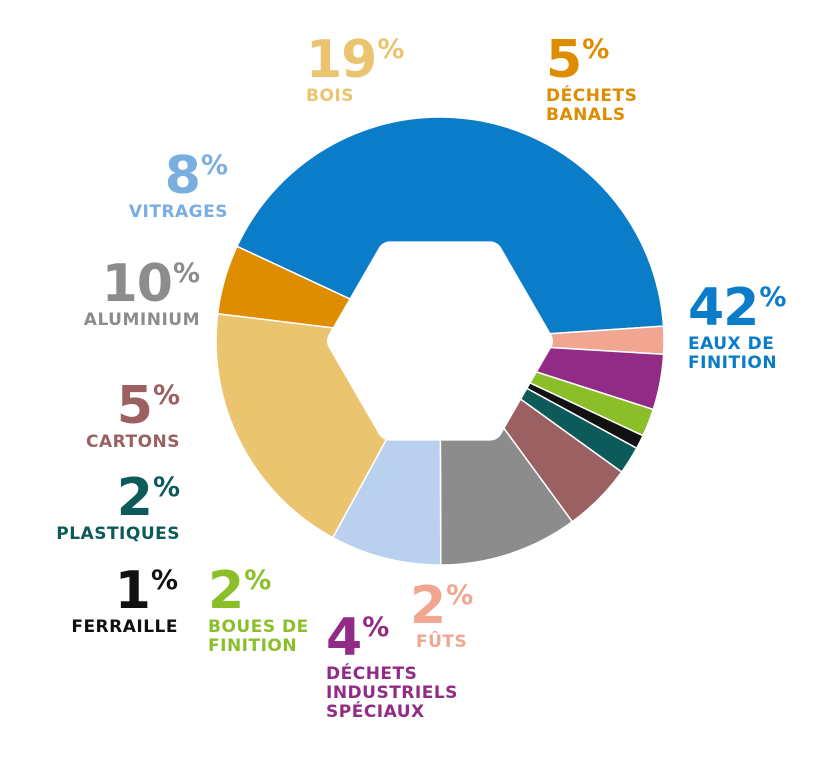 The height and width of the screenshot is (770, 830). I want to click on name-dechets-industriels: DÉCHETS INDUSTRIELS SPÉCIAUX, so click(392, 693).